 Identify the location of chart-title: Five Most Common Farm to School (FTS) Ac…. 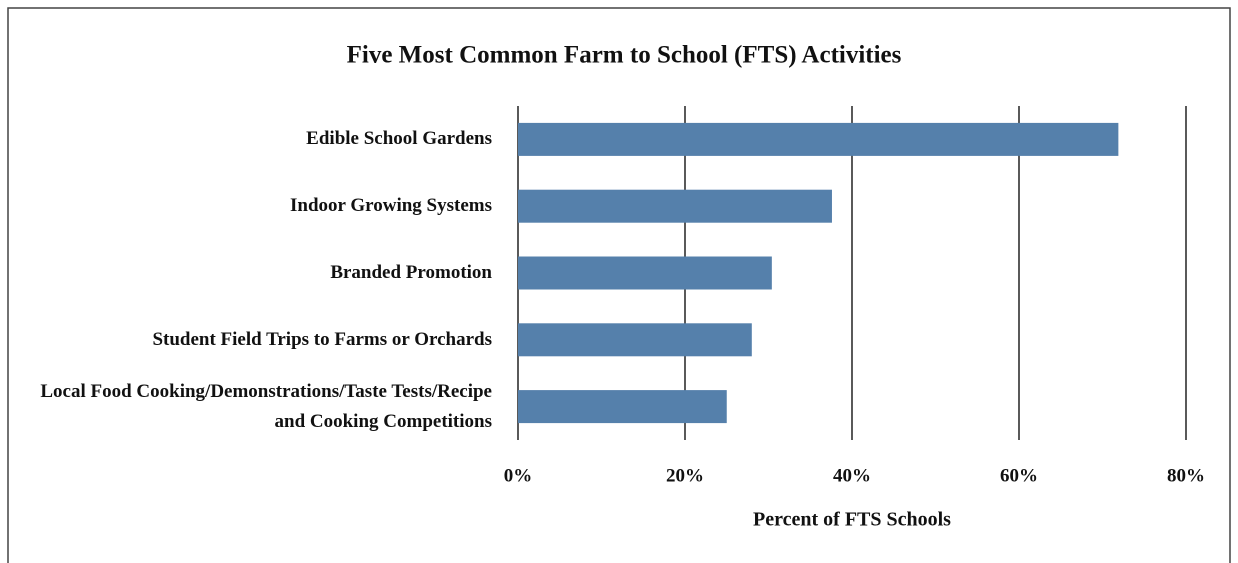
(624, 55).